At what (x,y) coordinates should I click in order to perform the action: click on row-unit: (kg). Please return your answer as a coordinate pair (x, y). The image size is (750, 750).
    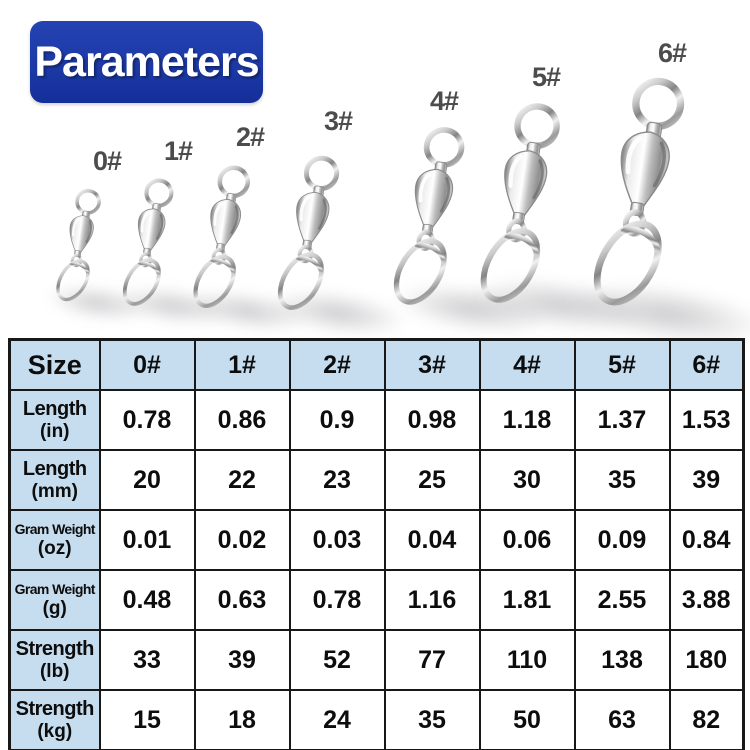
    Looking at the image, I should click on (55, 731).